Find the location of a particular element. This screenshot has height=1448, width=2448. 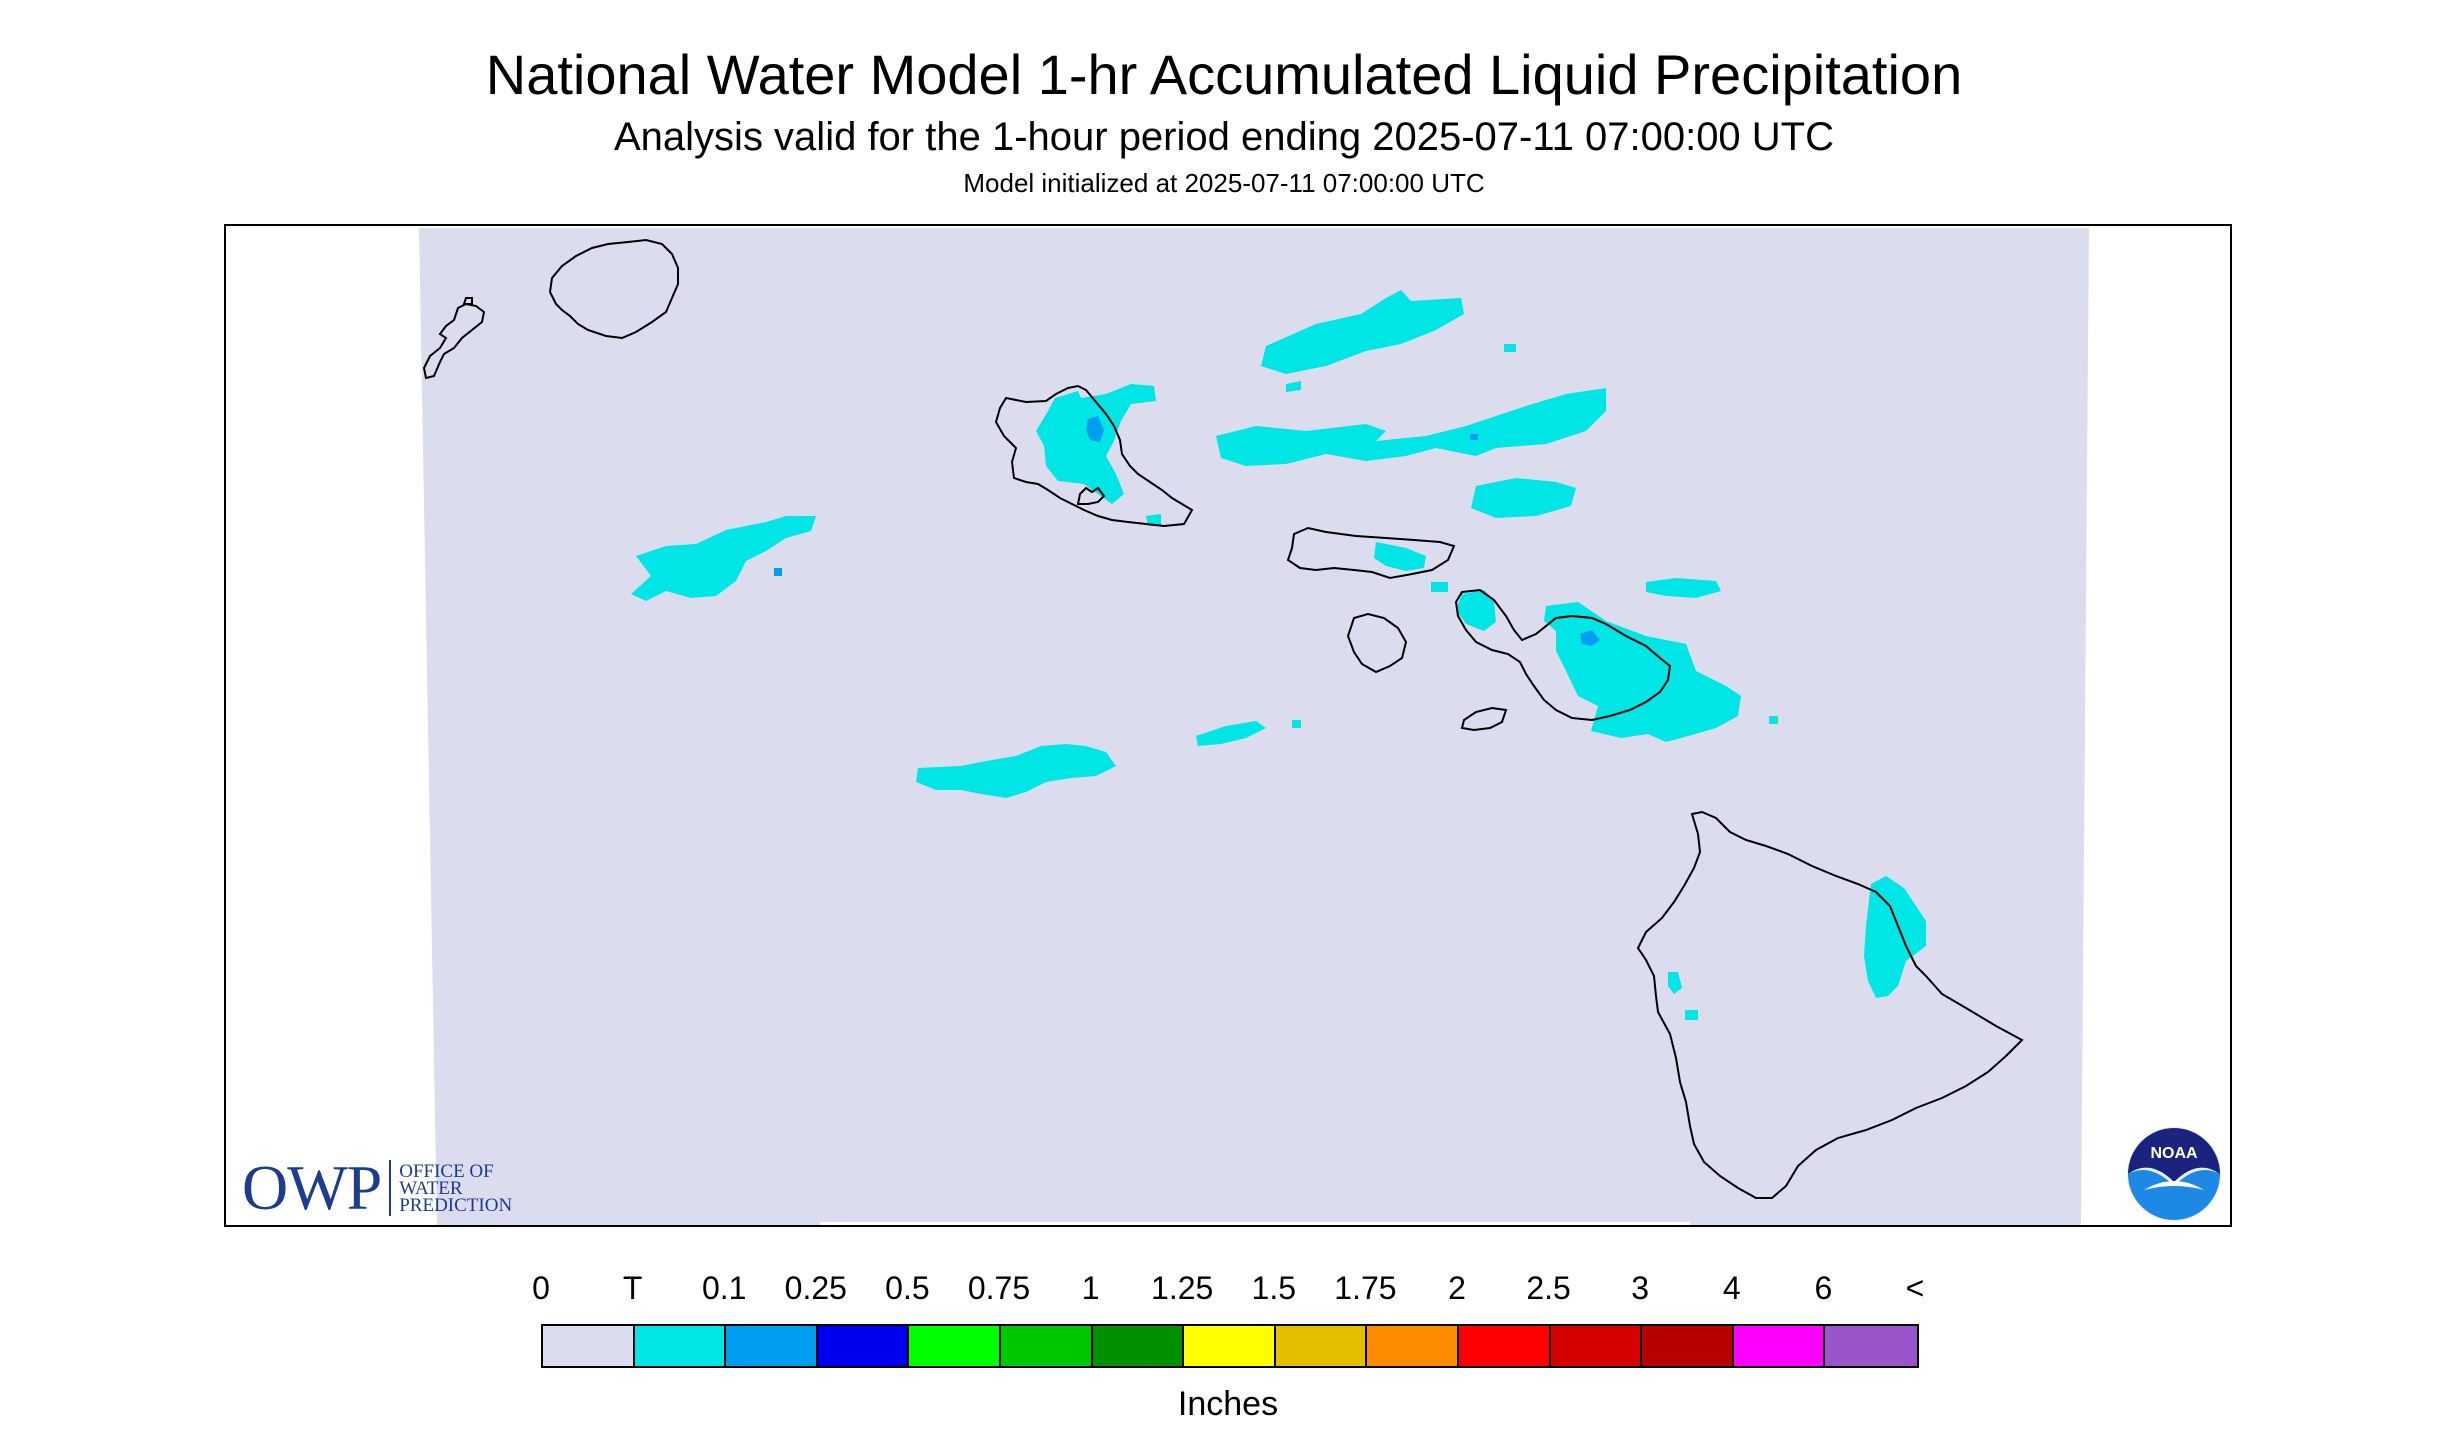

precip-area-big-island-southwest is located at coordinates (1691, 1015).